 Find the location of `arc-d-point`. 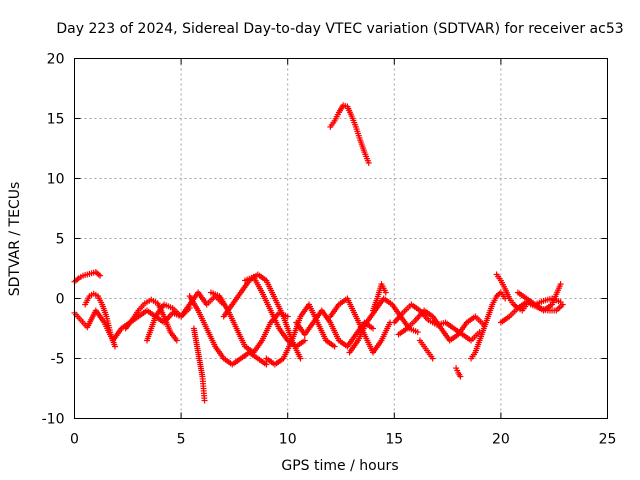

arc-d-point is located at coordinates (176, 340).